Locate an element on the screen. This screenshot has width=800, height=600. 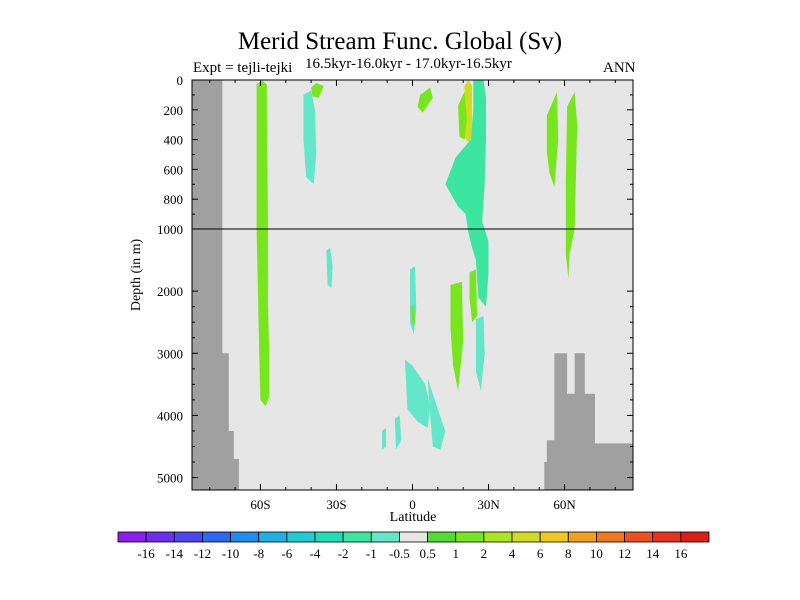
anomaly-north-tropic-upper-green is located at coordinates (425, 100).